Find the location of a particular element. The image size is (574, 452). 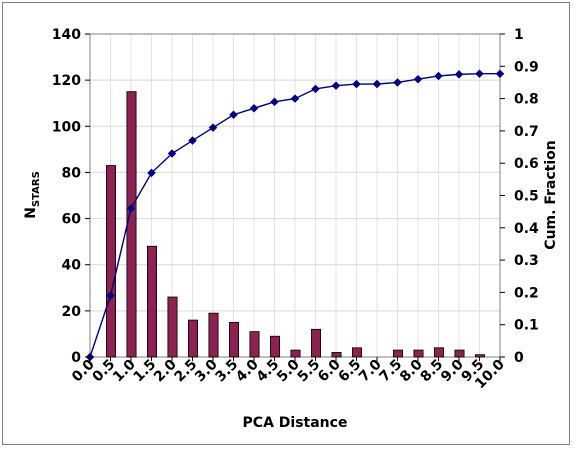

y-tick-label: 100 is located at coordinates (66, 127).